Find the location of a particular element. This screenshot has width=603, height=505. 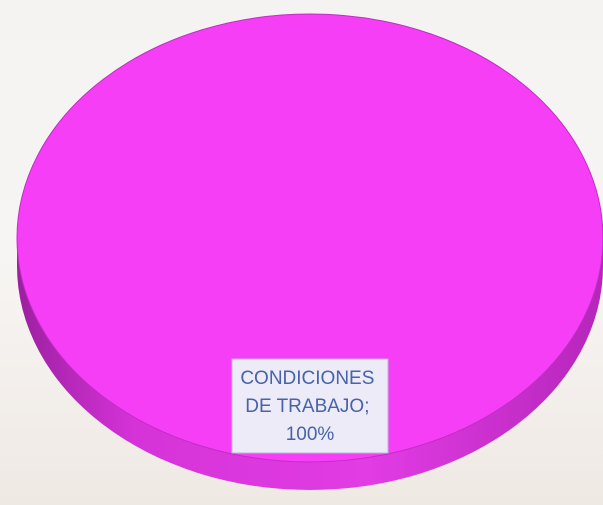

data-label-line: CONDICIONES is located at coordinates (309, 378).